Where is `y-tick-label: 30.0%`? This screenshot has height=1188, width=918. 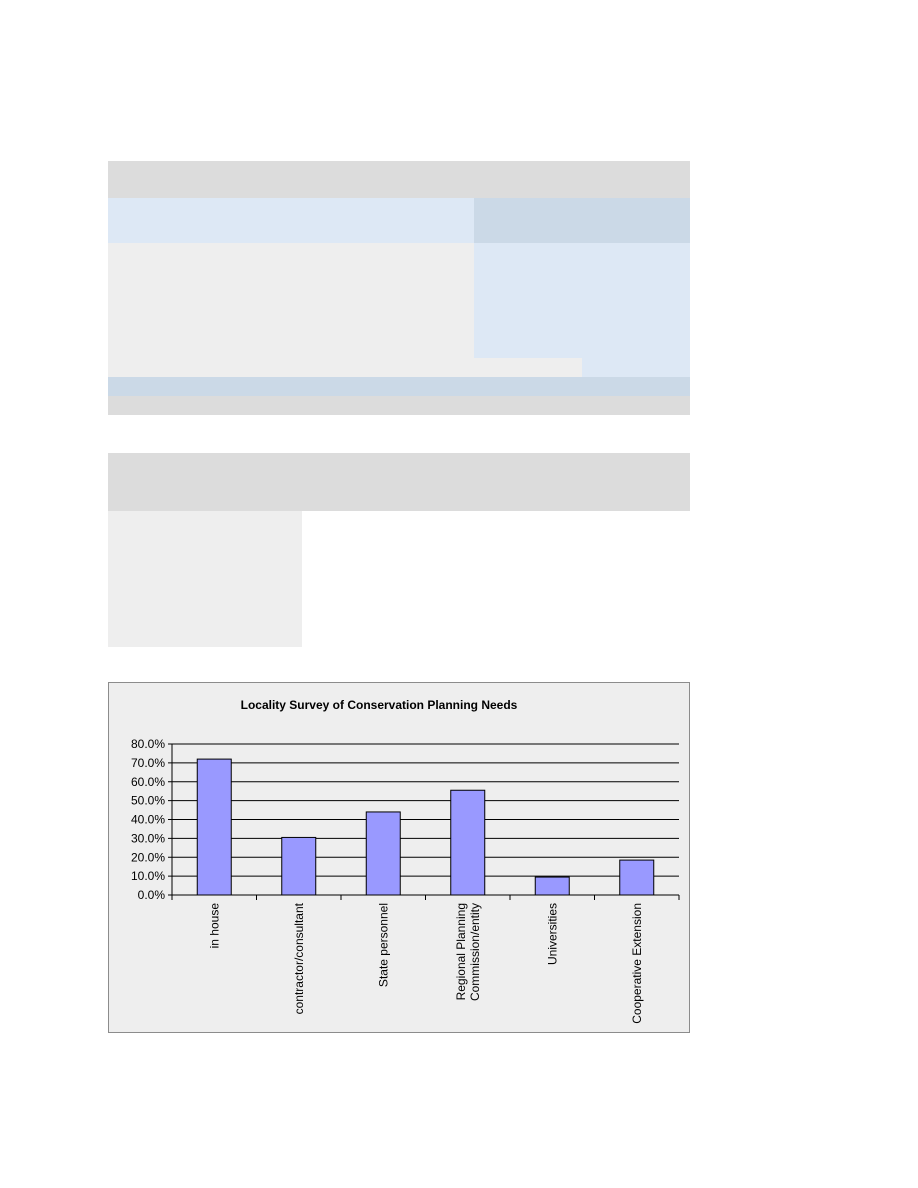 y-tick-label: 30.0% is located at coordinates (148, 838).